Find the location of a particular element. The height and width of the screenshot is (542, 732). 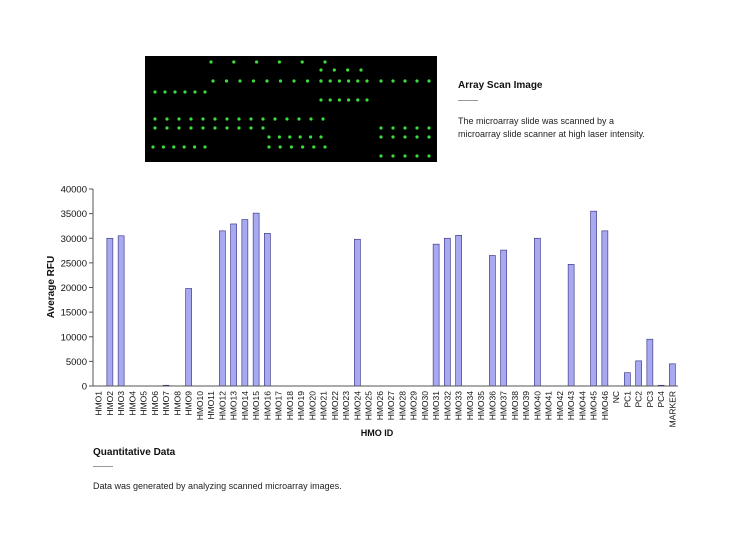

x-tick-label: HMO18 is located at coordinates (290, 406).